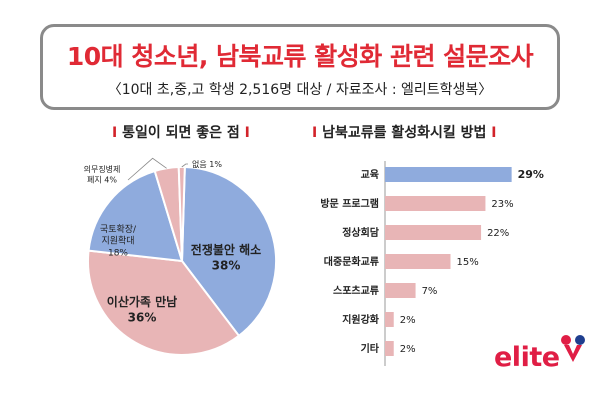 The height and width of the screenshot is (405, 600). I want to click on elite-logo: elite, so click(539, 354).